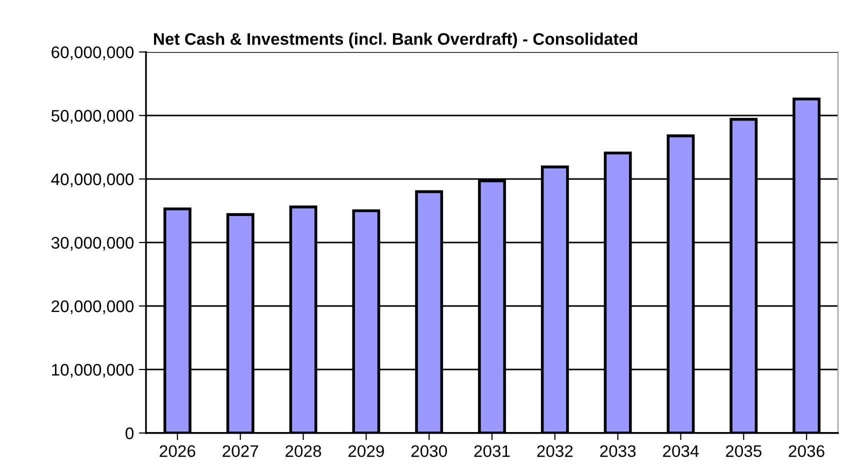  I want to click on x-tick-label: 2031, so click(492, 451).